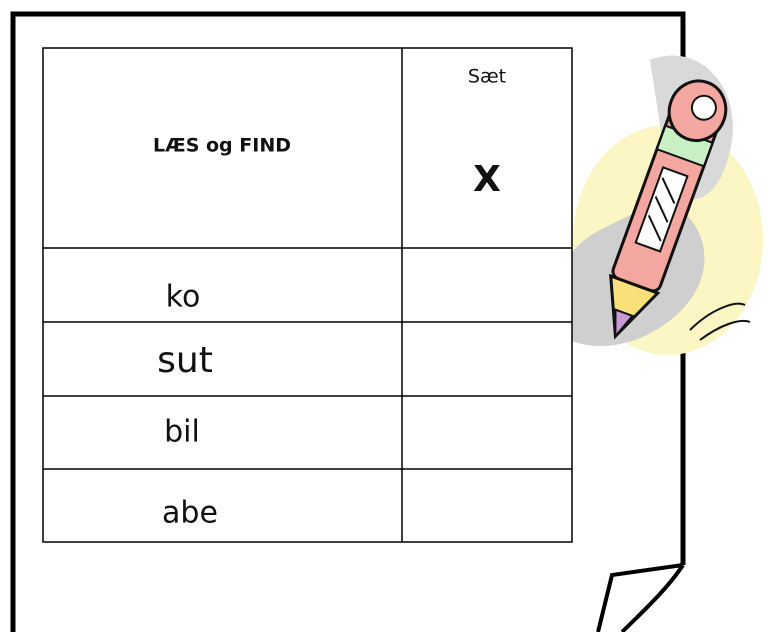 The image size is (779, 632). Describe the element at coordinates (183, 297) in the screenshot. I see `word: ko` at that location.